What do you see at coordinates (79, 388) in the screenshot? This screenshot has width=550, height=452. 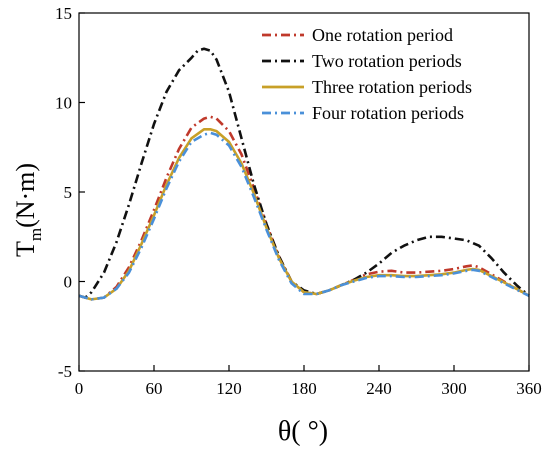 I see `x-tick-label: 0` at bounding box center [79, 388].